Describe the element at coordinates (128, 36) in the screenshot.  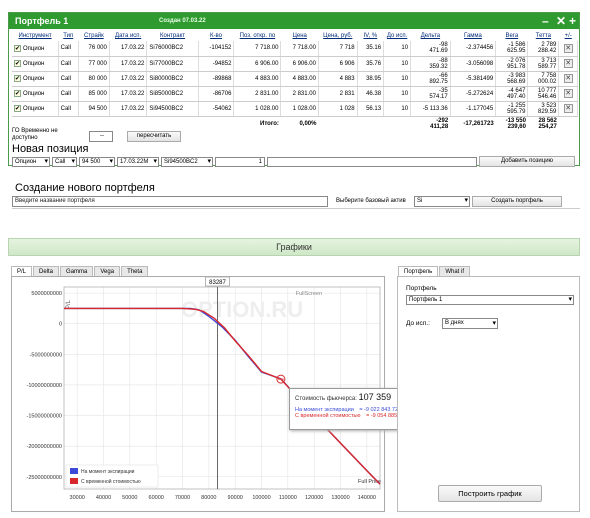
I see `col-header: Дата исп.` at that location.